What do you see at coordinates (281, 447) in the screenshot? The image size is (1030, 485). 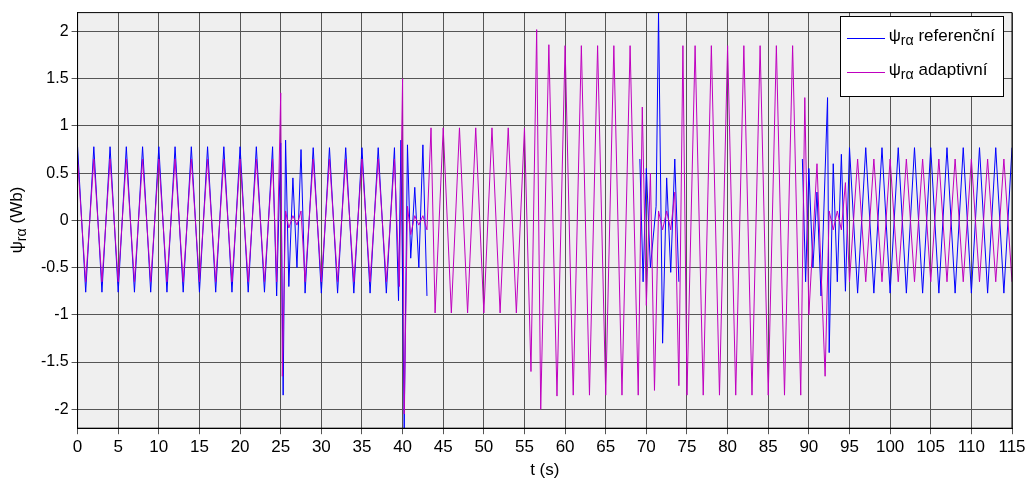 I see `x-tick-label: 25` at bounding box center [281, 447].